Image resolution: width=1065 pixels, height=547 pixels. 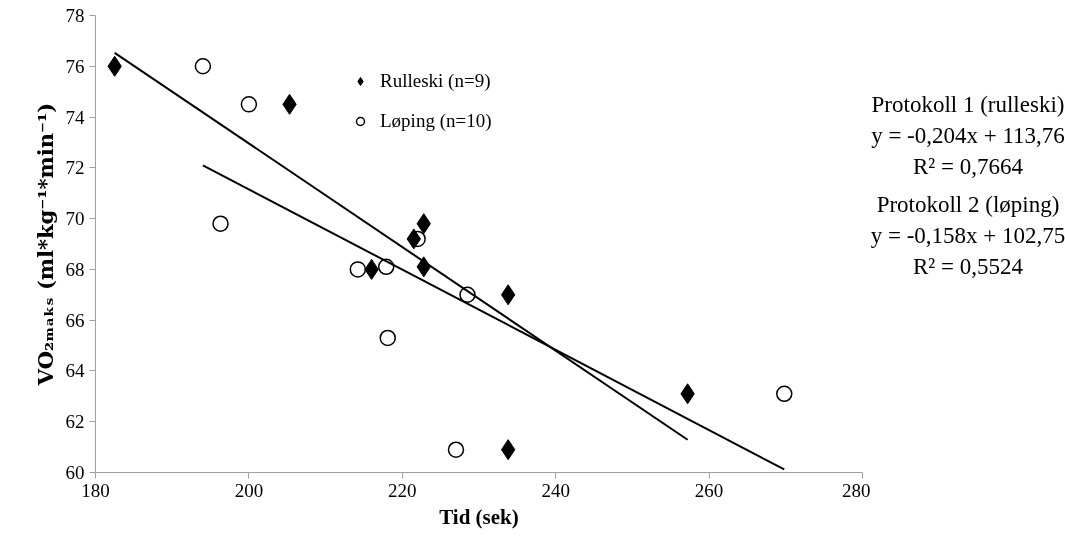 I want to click on legend-label: Løping (n=10), so click(x=436, y=121).